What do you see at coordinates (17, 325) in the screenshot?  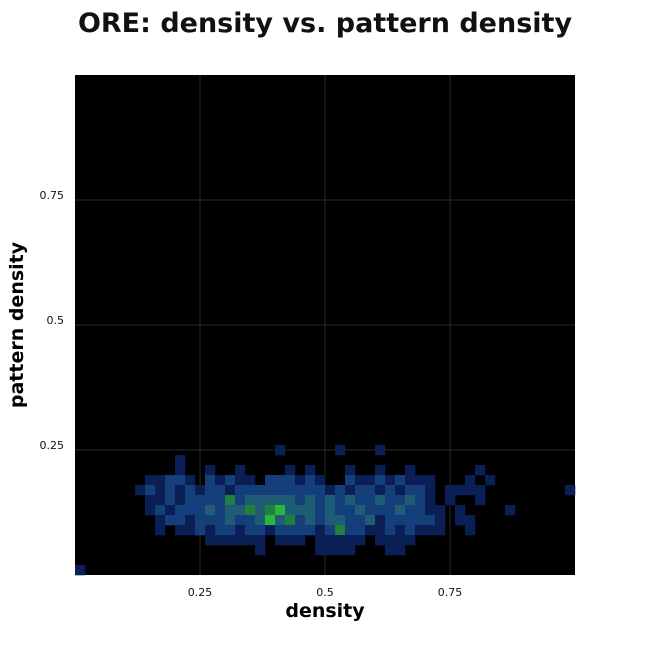 I see `y-axis-label: pattern density` at bounding box center [17, 325].